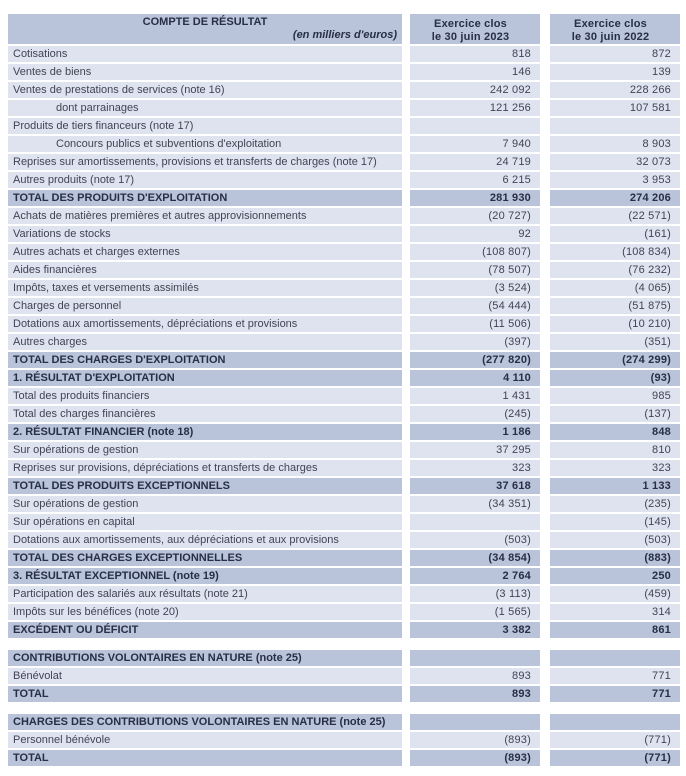 The width and height of the screenshot is (686, 776). Describe the element at coordinates (615, 740) in the screenshot. I see `value-2022: (771)` at that location.